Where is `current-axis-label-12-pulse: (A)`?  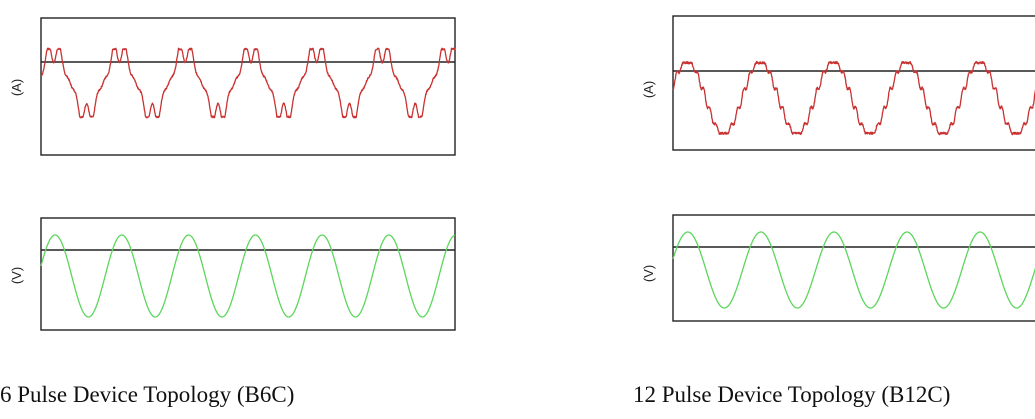
current-axis-label-12-pulse: (A) is located at coordinates (649, 89).